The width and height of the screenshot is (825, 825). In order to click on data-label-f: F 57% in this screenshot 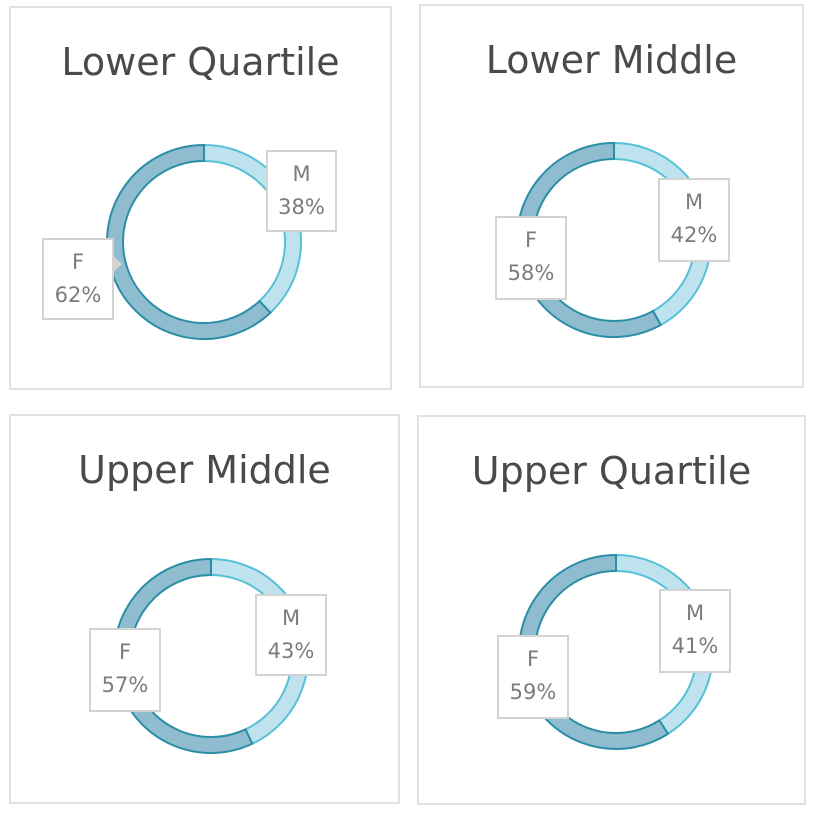, I will do `click(125, 670)`.